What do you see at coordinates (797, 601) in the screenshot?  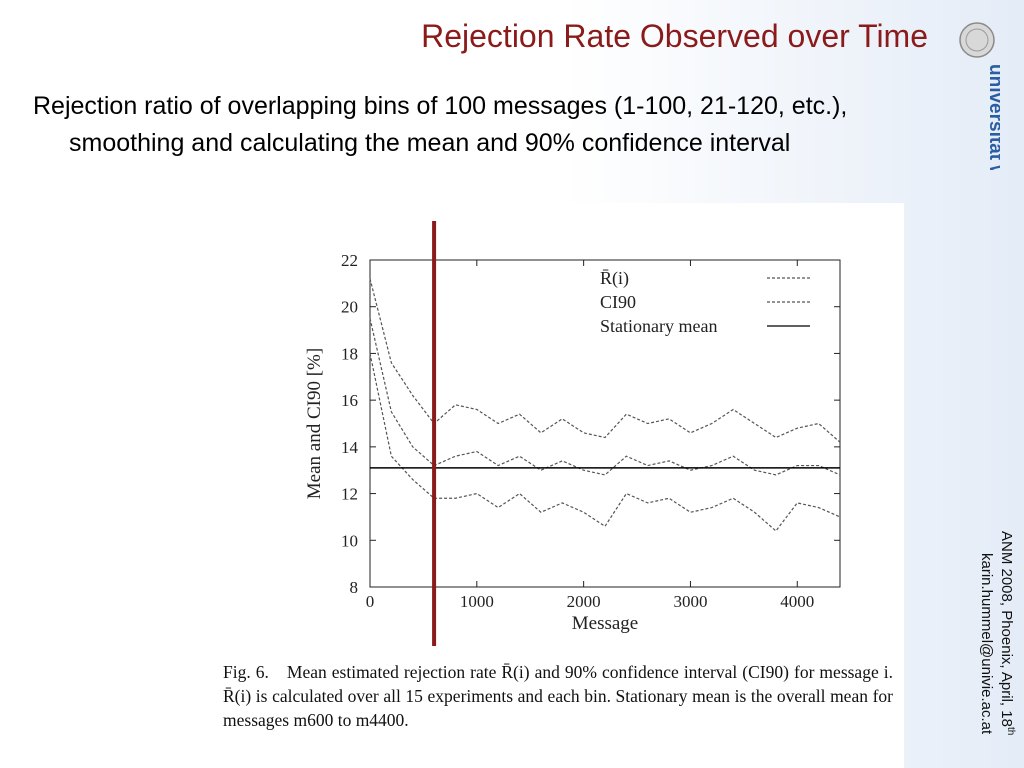 I see `x-tick-label: 4000` at bounding box center [797, 601].